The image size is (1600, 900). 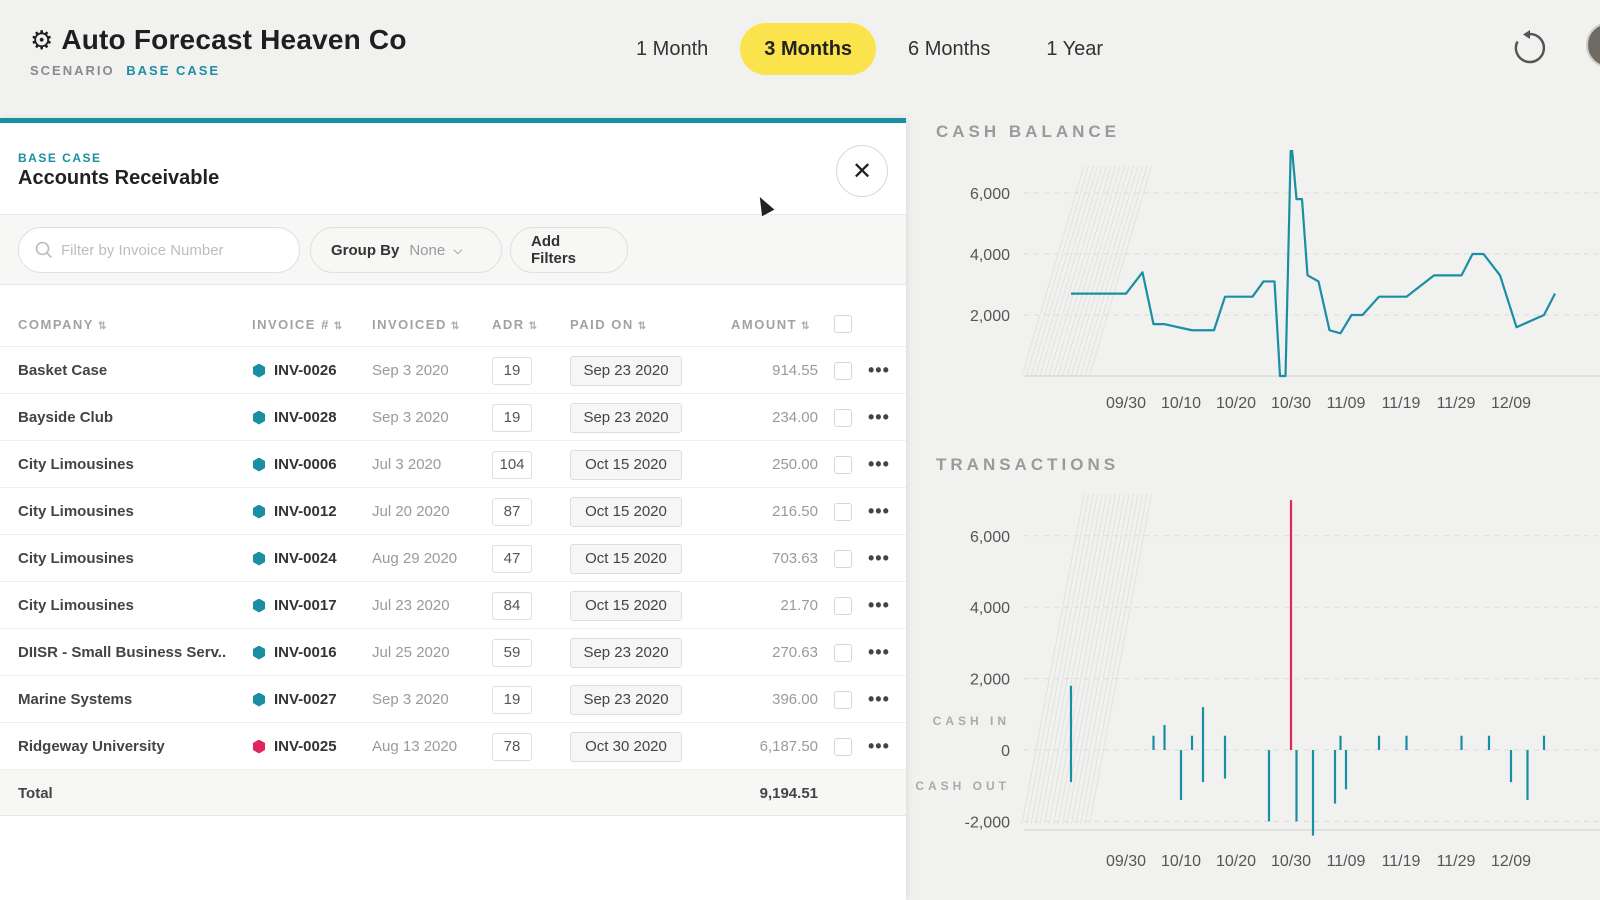 I want to click on x-tick-label: 11/09, so click(x=1346, y=403).